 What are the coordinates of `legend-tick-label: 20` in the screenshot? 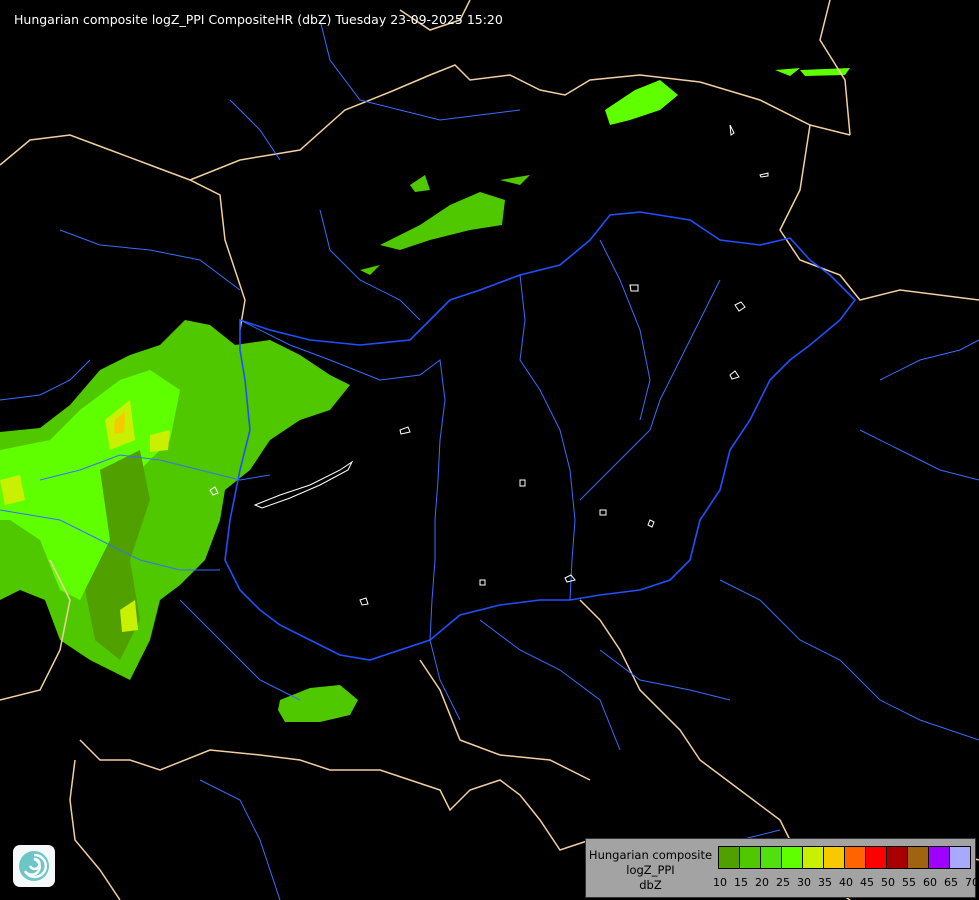 It's located at (762, 882).